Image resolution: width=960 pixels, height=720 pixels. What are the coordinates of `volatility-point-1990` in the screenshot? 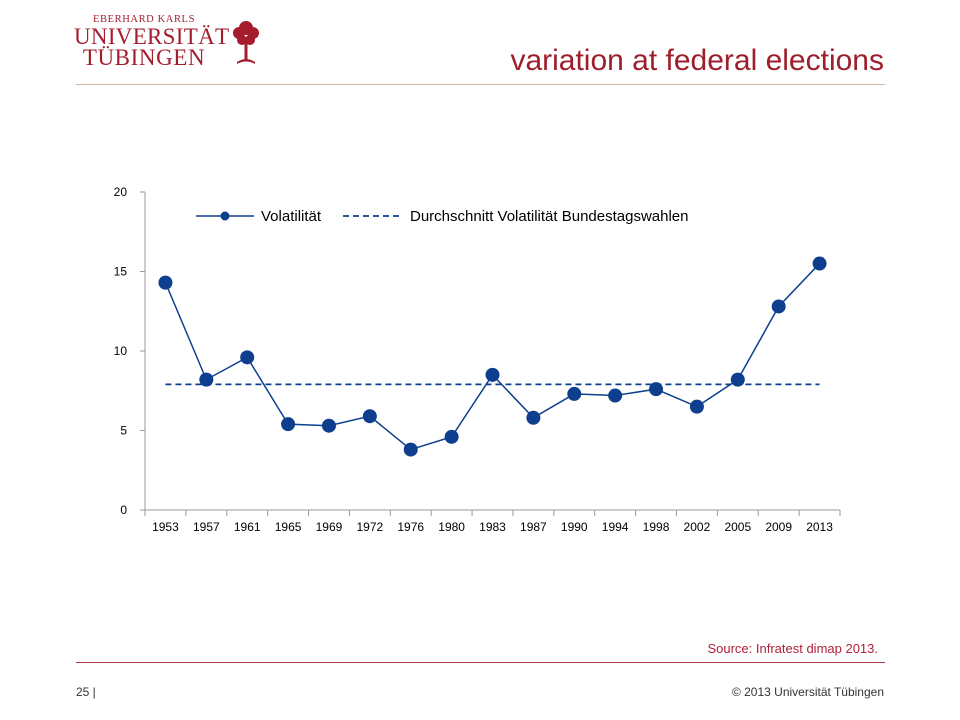 It's located at (574, 393).